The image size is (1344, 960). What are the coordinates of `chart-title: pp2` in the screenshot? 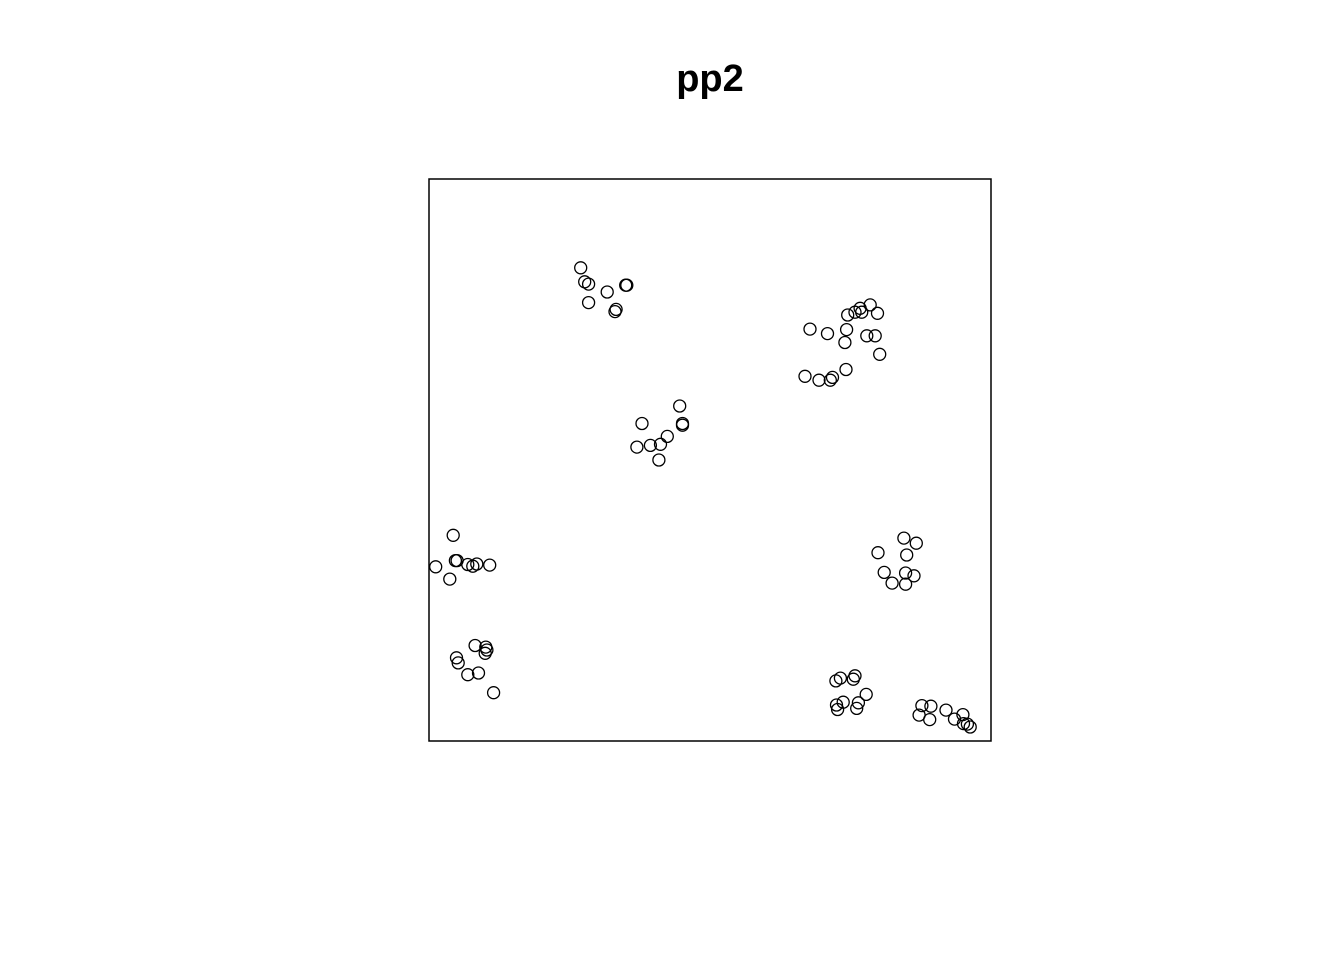 It's located at (710, 79).